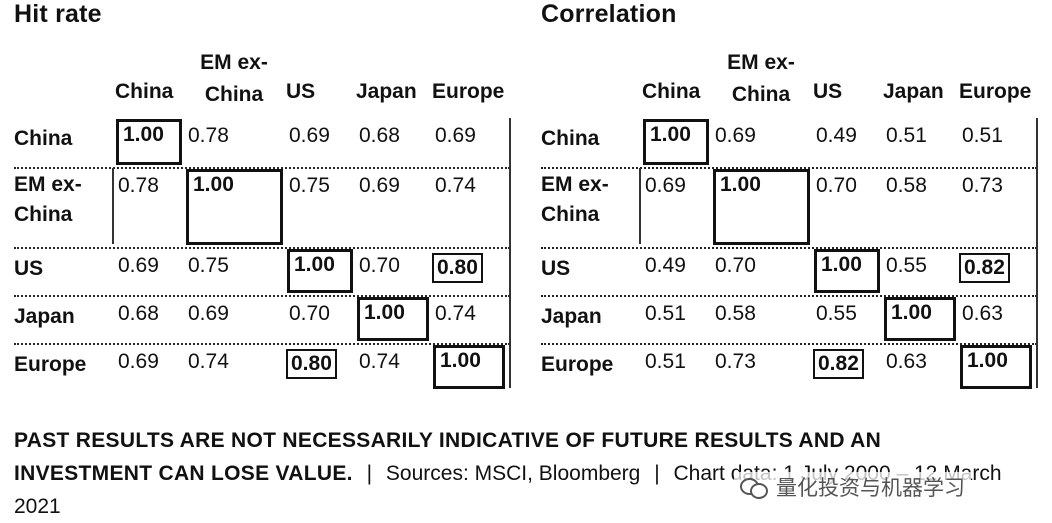 The image size is (1052, 523). What do you see at coordinates (609, 14) in the screenshot?
I see `correlation-title: Correlation` at bounding box center [609, 14].